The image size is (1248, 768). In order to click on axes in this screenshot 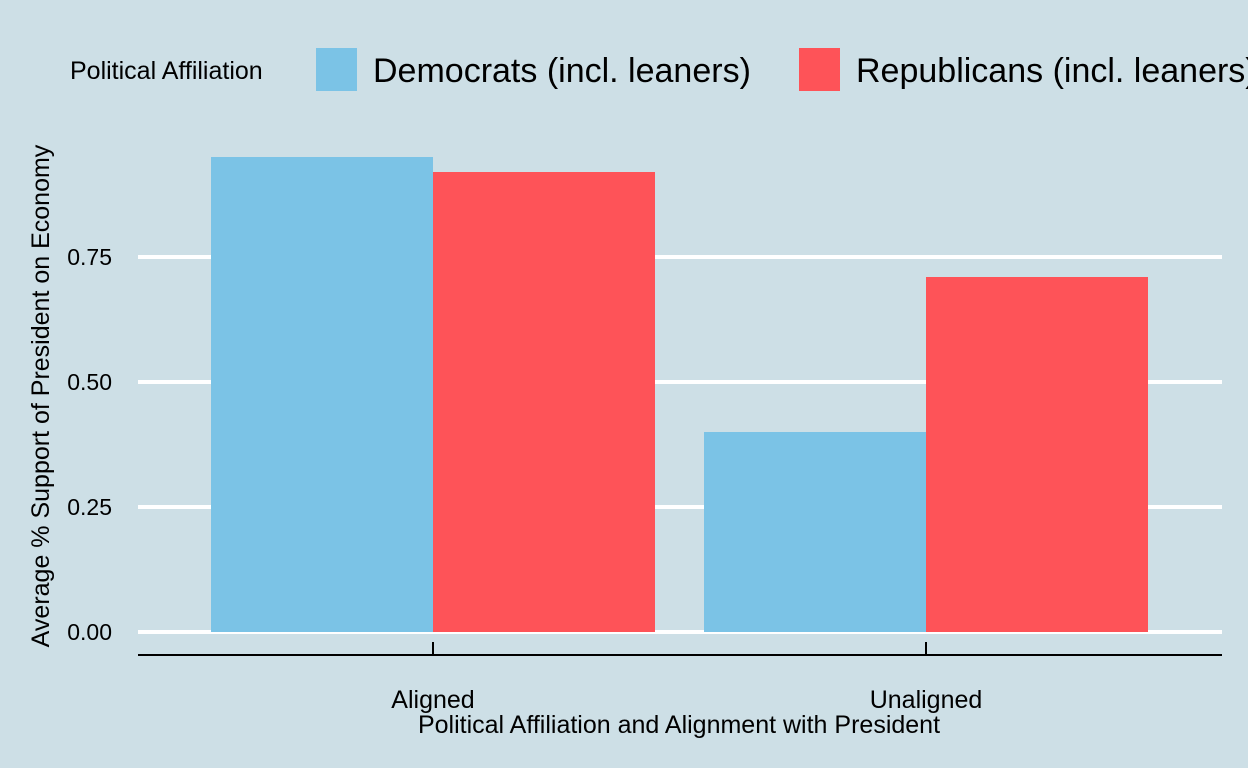, I will do `click(680, 649)`.